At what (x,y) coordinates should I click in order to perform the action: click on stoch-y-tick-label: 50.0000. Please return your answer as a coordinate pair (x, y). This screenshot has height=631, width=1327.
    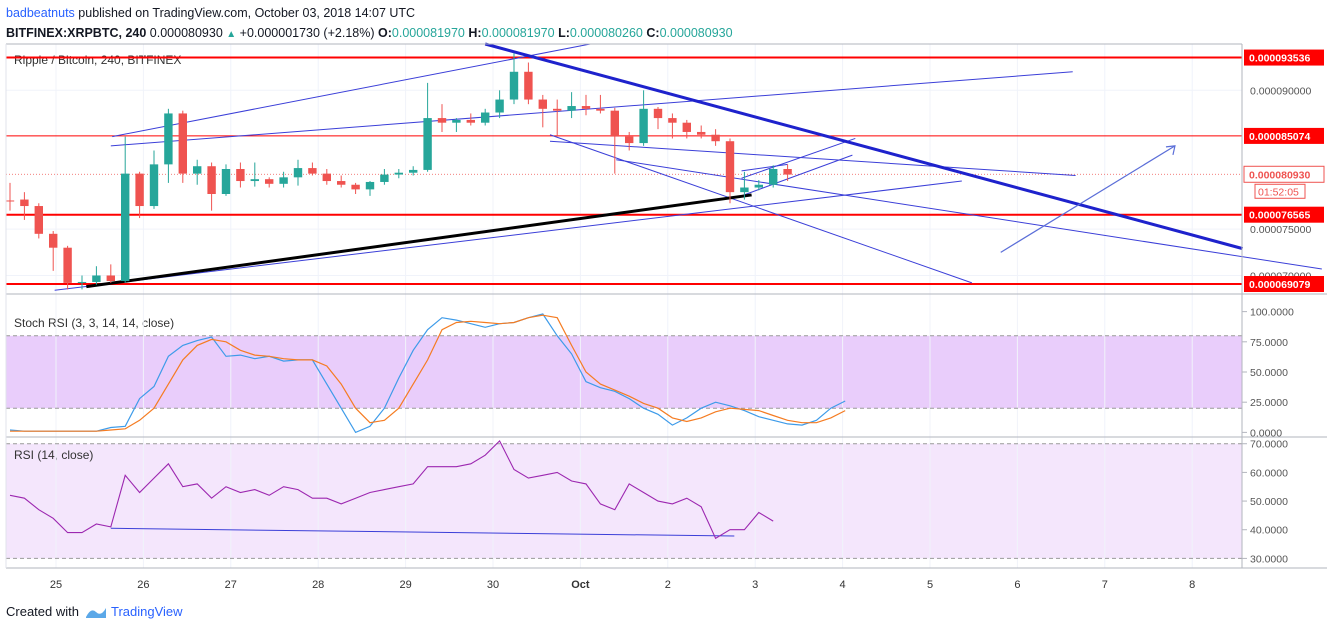
    Looking at the image, I should click on (1269, 373).